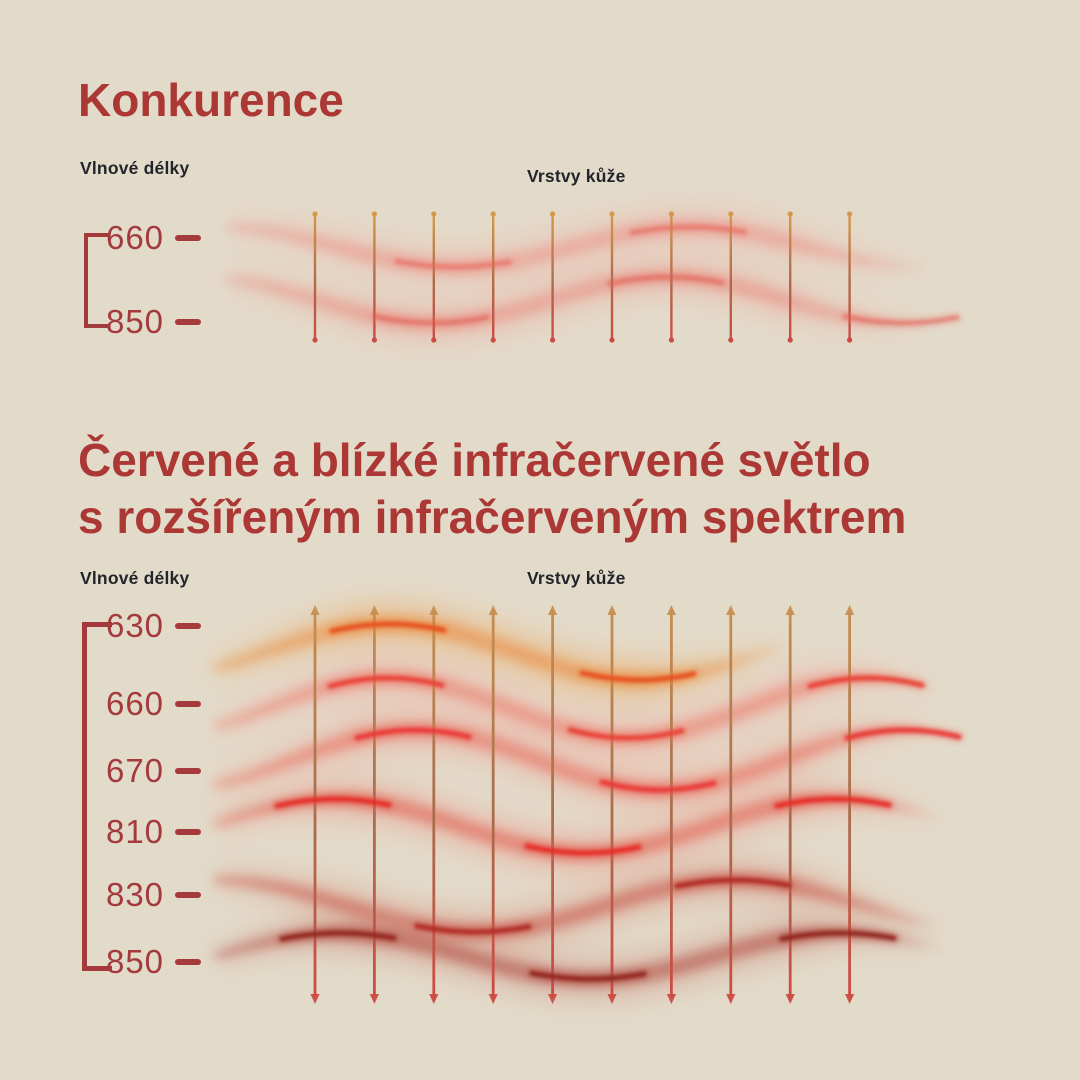  I want to click on section2-title-line1: Červené a blízké infračervené světlo, so click(474, 460).